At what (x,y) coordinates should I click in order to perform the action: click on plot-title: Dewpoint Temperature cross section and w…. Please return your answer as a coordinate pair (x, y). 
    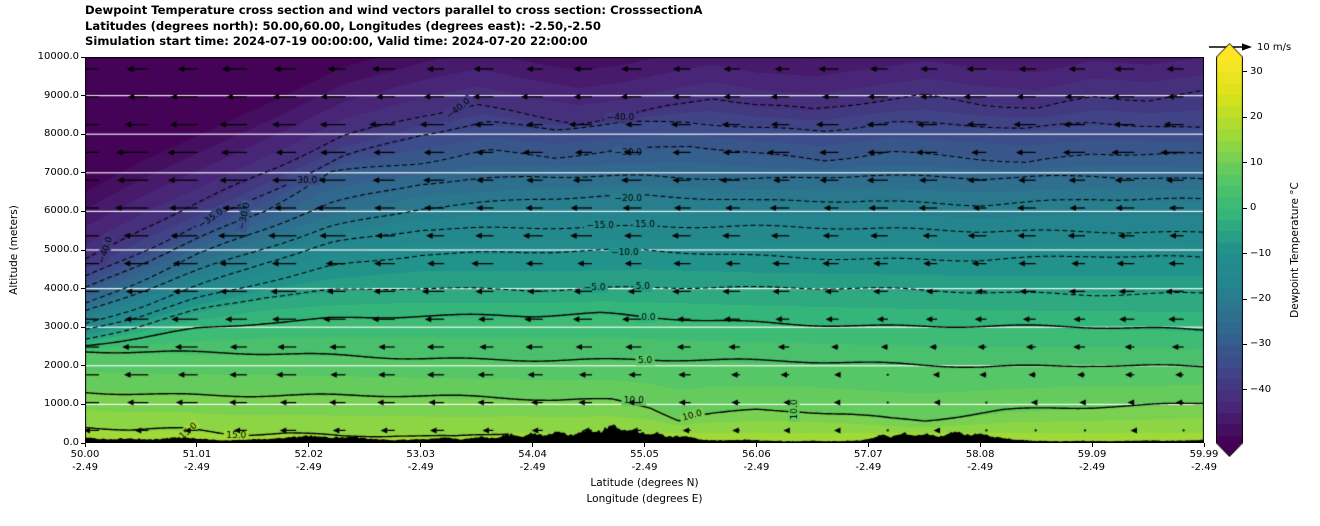
    Looking at the image, I should click on (393, 26).